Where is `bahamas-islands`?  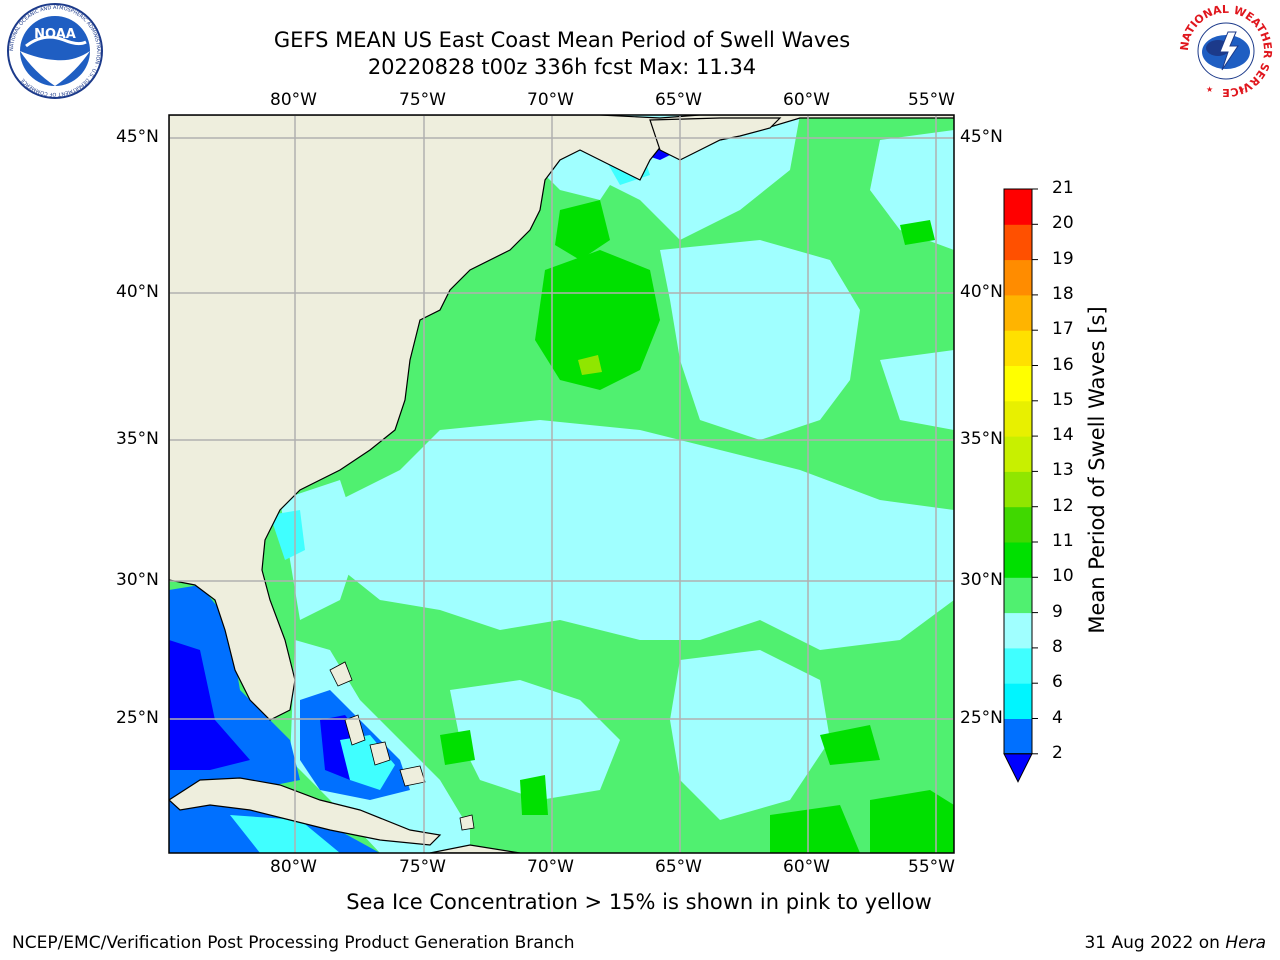
bahamas-islands is located at coordinates (402, 746).